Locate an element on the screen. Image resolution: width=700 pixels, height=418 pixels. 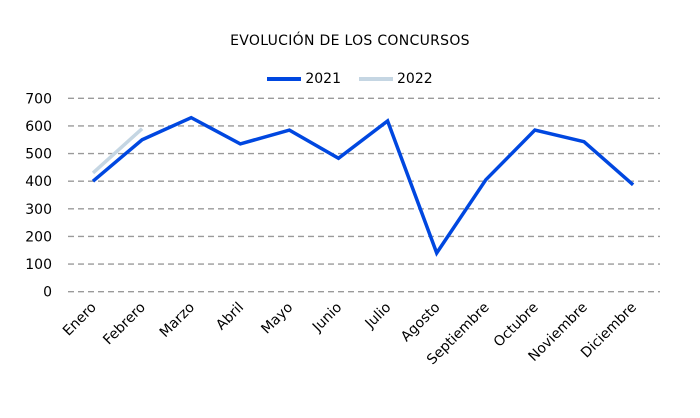
legend: 2021 2022 is located at coordinates (350, 79).